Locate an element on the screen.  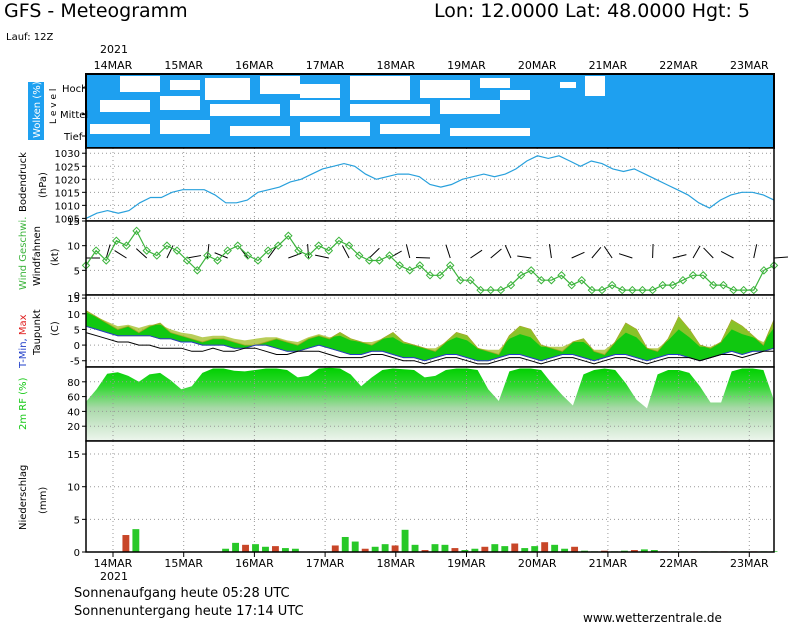
precipitation-ytick-label: 5 is located at coordinates (77, 520).